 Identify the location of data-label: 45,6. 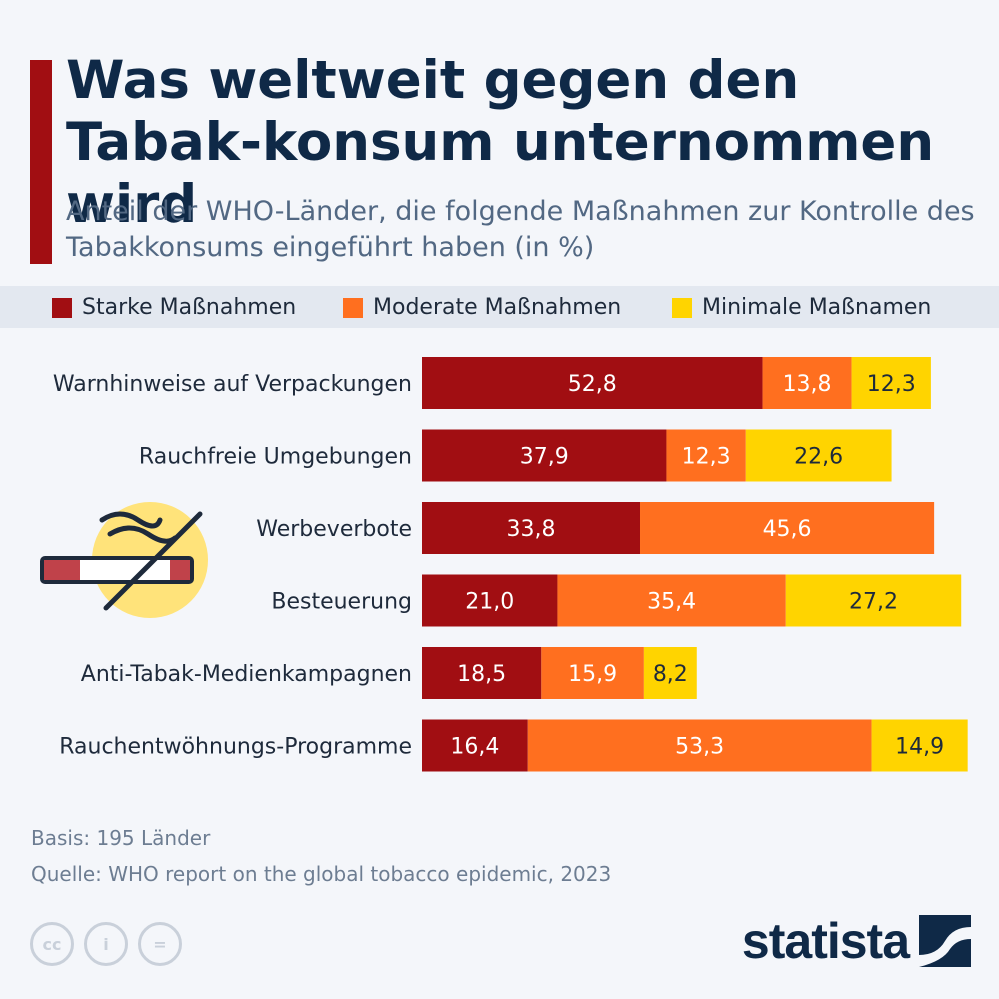
(787, 529).